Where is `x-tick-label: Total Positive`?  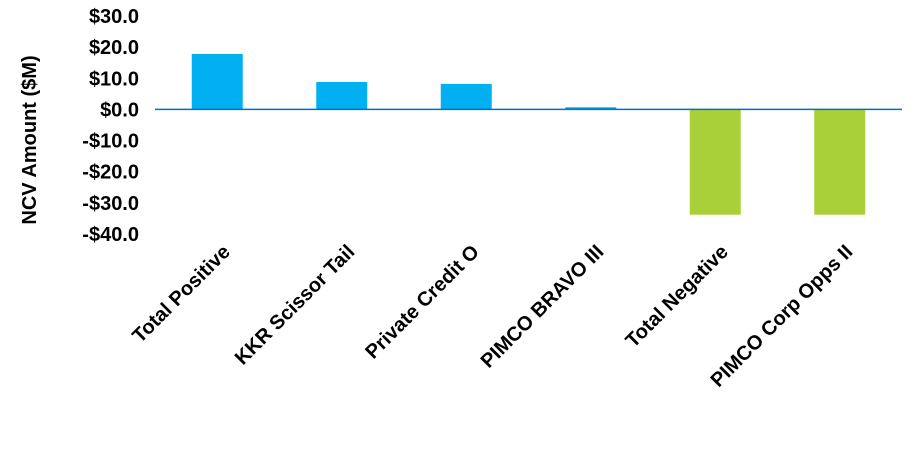
x-tick-label: Total Positive is located at coordinates (181, 294).